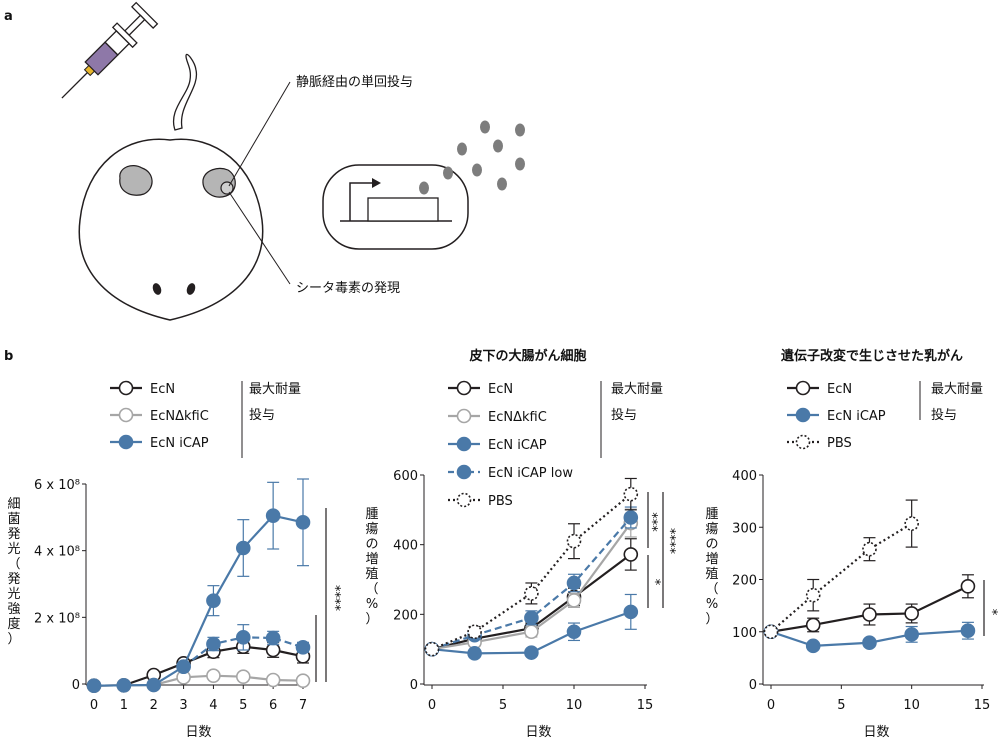  Describe the element at coordinates (157, 289) in the screenshot. I see `mouse-eye-left` at that location.